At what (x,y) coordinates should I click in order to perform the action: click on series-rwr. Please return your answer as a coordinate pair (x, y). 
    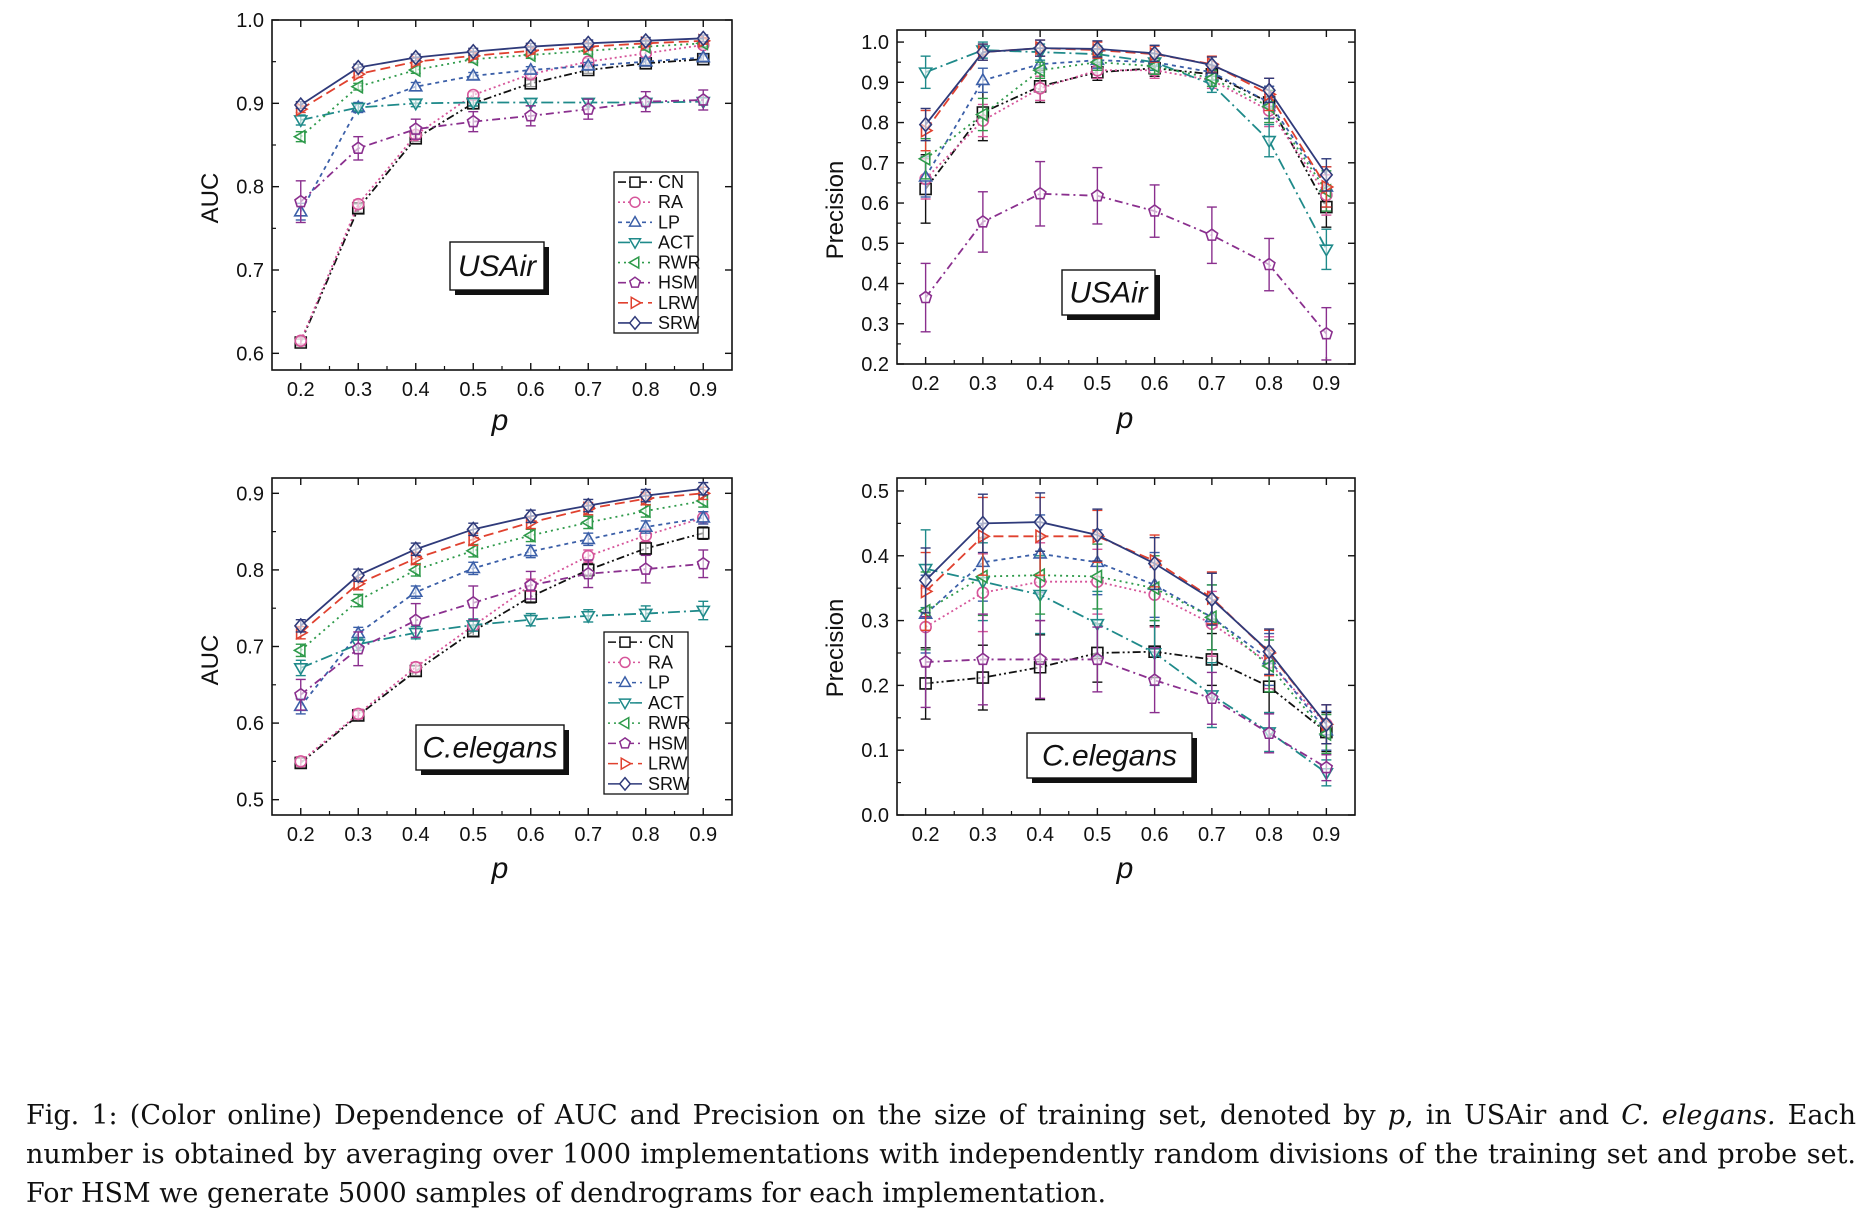
    Looking at the image, I should click on (1124, 645).